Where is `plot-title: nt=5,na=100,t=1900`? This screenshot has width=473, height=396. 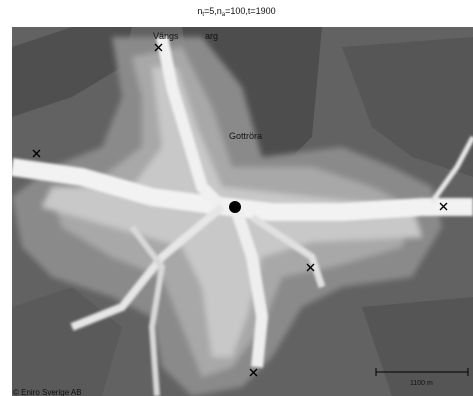 plot-title: nt=5,na=100,t=1900 is located at coordinates (236, 12).